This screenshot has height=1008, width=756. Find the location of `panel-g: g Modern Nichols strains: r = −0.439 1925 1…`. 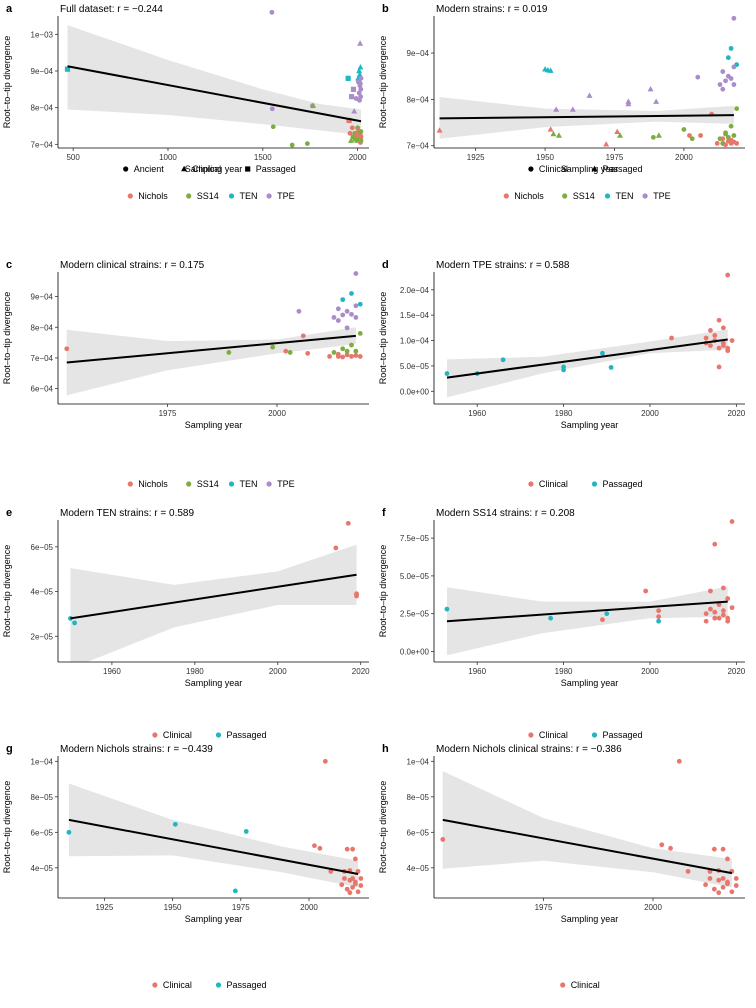

panel-g: g Modern Nichols strains: r = −0.439 1925 1… is located at coordinates (185, 866).